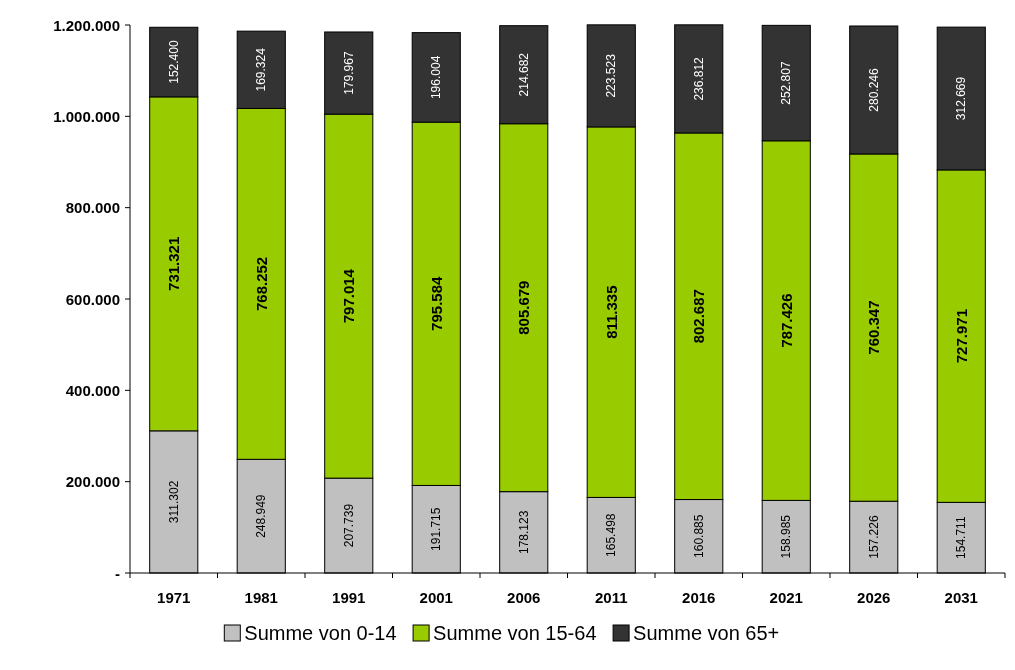 The height and width of the screenshot is (670, 1015). Describe the element at coordinates (92, 299) in the screenshot. I see `y-tick-label: 600.000` at that location.